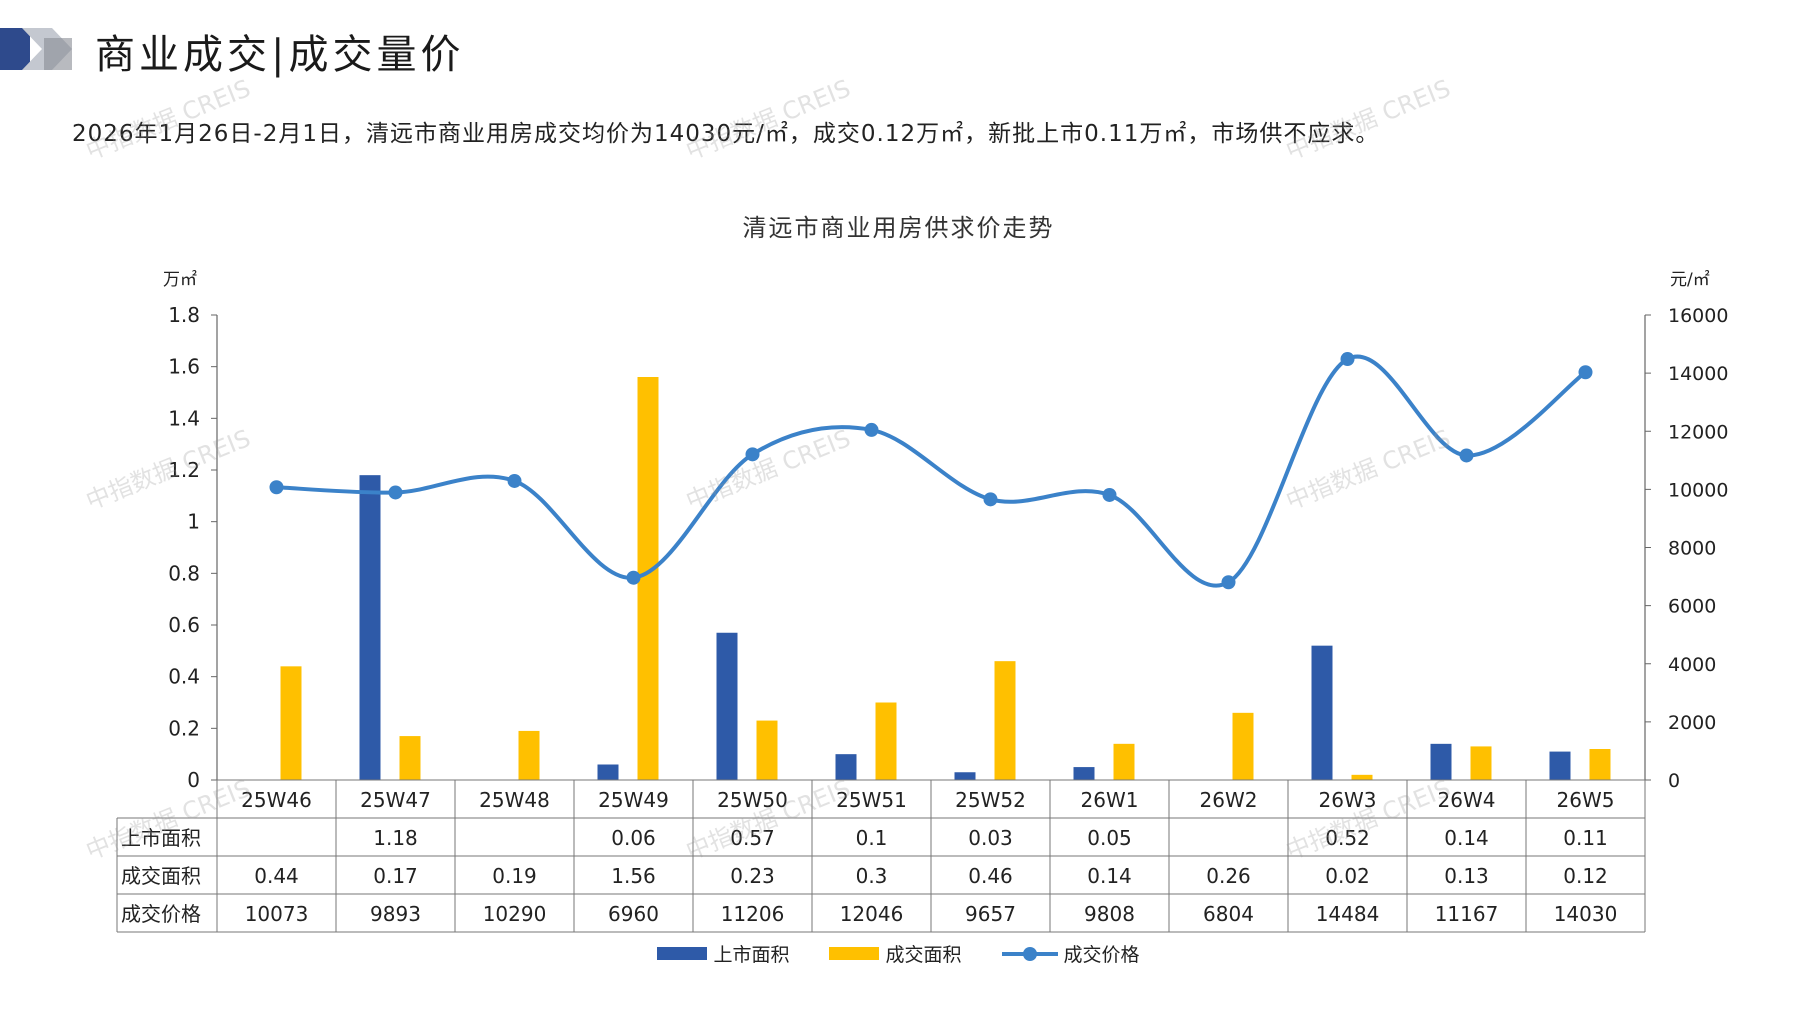  Describe the element at coordinates (1228, 914) in the screenshot. I see `table-cell: 6804` at that location.